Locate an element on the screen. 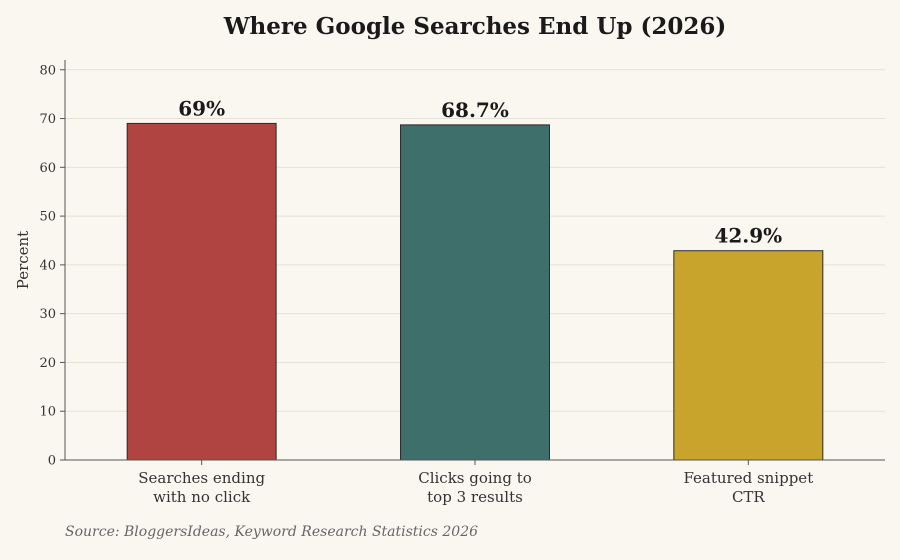 The image size is (900, 560). bar-value-label: 42.9% is located at coordinates (748, 236).